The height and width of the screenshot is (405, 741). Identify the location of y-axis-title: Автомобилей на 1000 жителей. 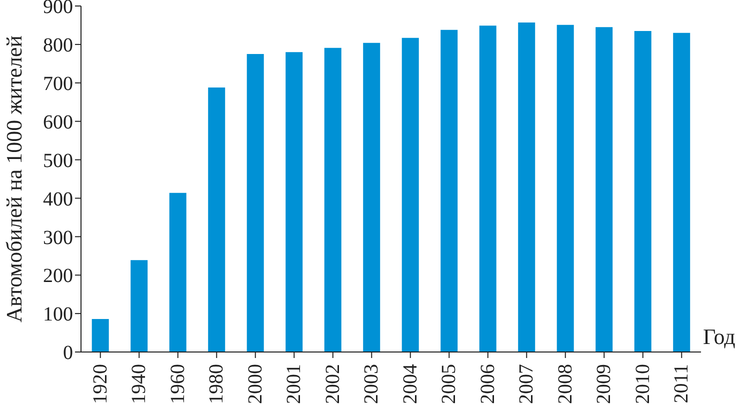
(14, 178).